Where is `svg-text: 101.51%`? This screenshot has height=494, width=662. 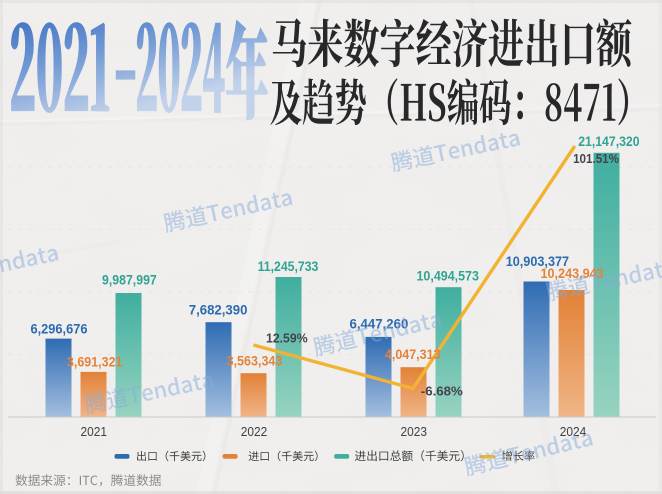
svg-text: 101.51% is located at coordinates (596, 158).